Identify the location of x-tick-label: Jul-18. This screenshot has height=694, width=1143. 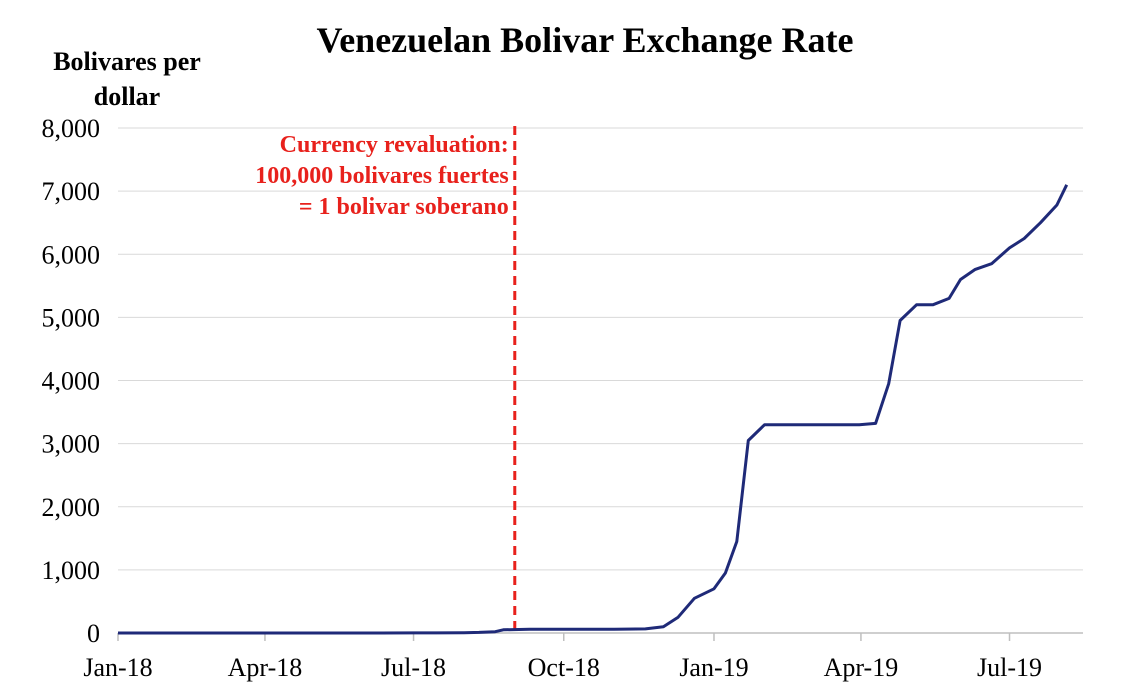
(413, 667).